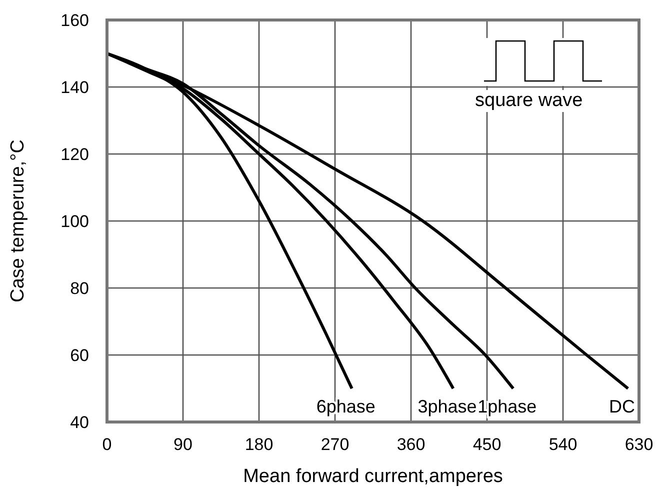 This screenshot has height=497, width=668. What do you see at coordinates (335, 444) in the screenshot?
I see `x-tick-label: 270` at bounding box center [335, 444].